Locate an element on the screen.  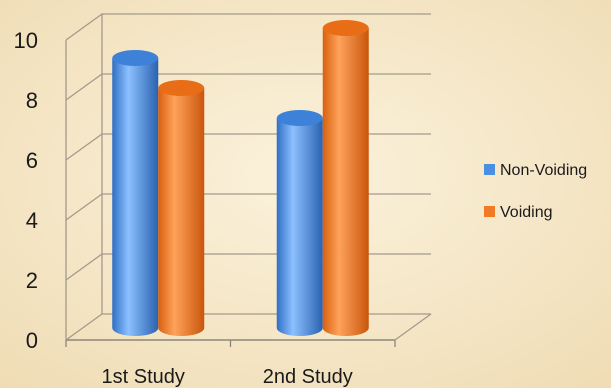
y-tick-label: 10 is located at coordinates (26, 40).